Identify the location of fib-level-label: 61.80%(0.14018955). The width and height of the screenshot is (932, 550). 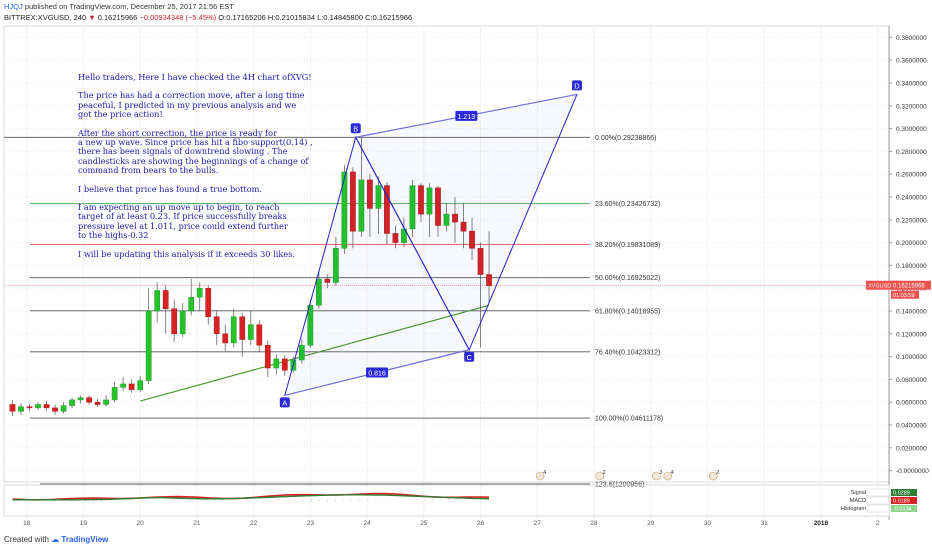
(627, 311).